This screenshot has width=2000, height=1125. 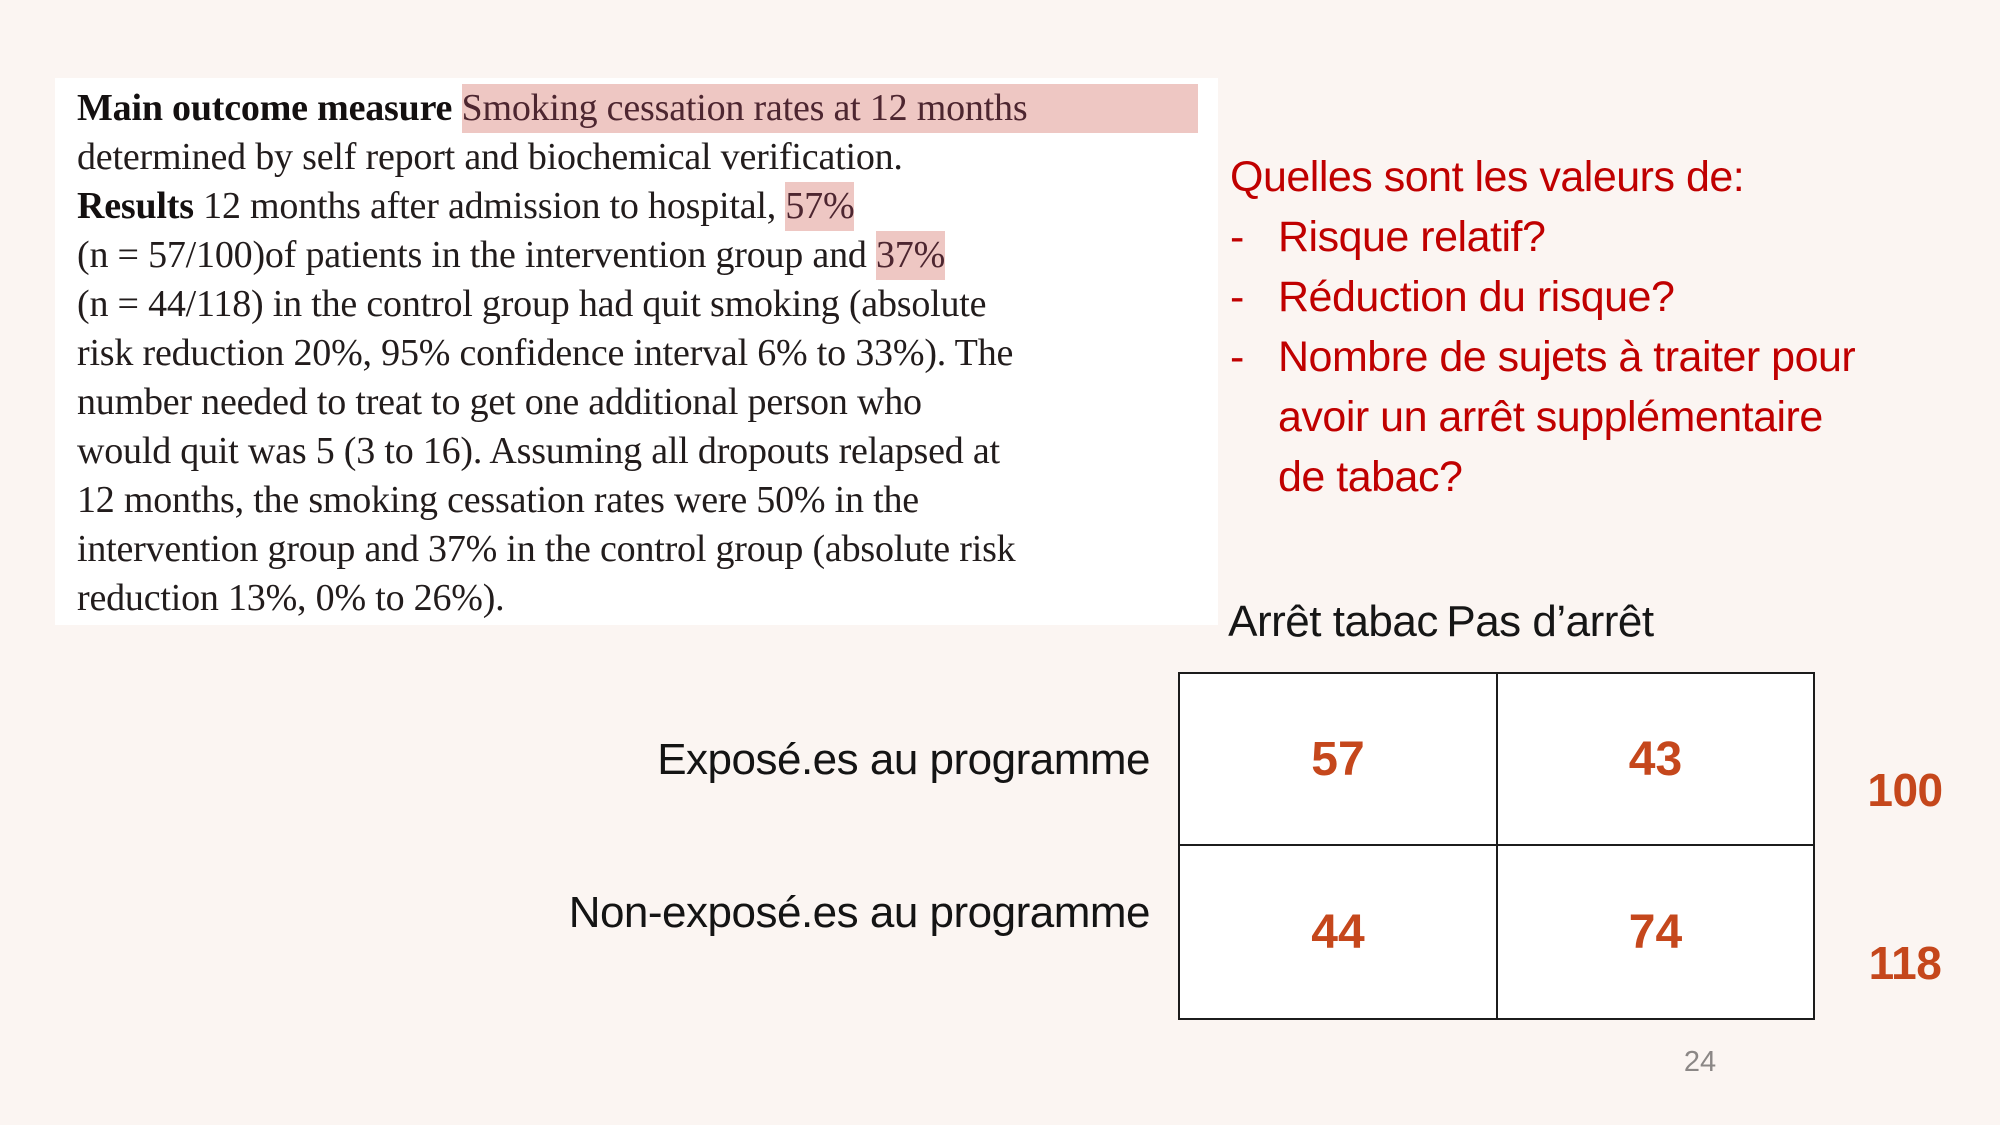 I want to click on row-total: 100, so click(x=1905, y=790).